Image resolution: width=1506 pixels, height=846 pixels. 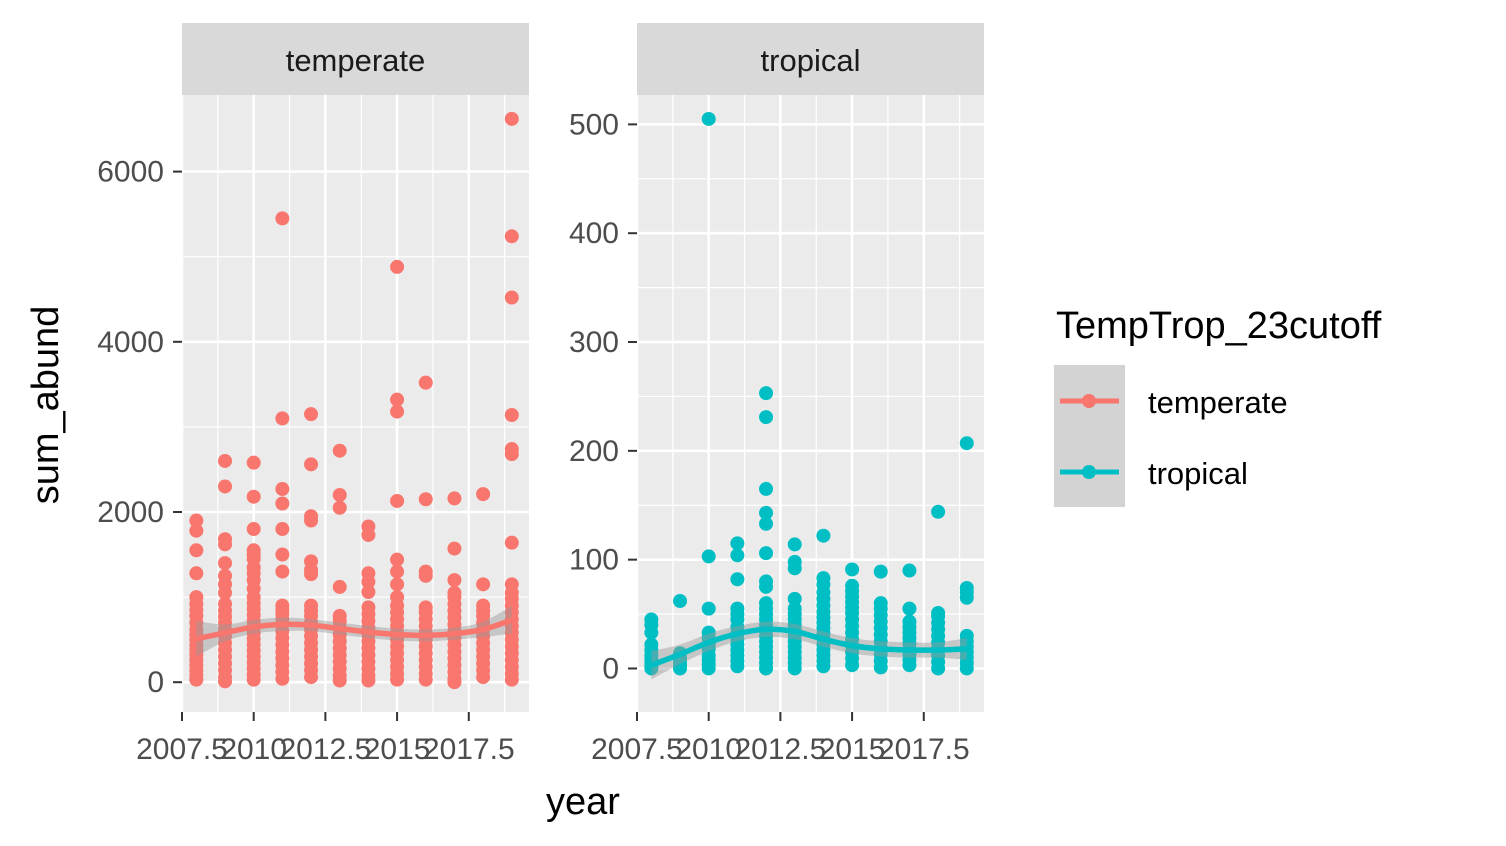 I want to click on facet-strip-label-tropical: tropical, so click(x=811, y=60).